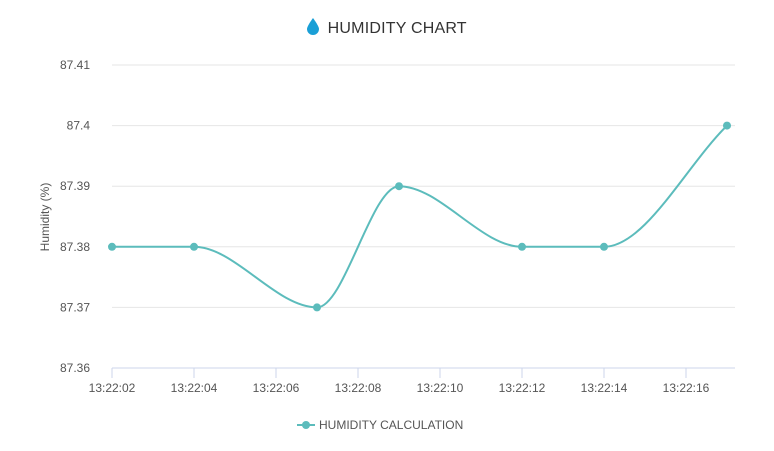 Image resolution: width=774 pixels, height=451 pixels. Describe the element at coordinates (358, 388) in the screenshot. I see `x-tick-label: 13:22:08` at that location.